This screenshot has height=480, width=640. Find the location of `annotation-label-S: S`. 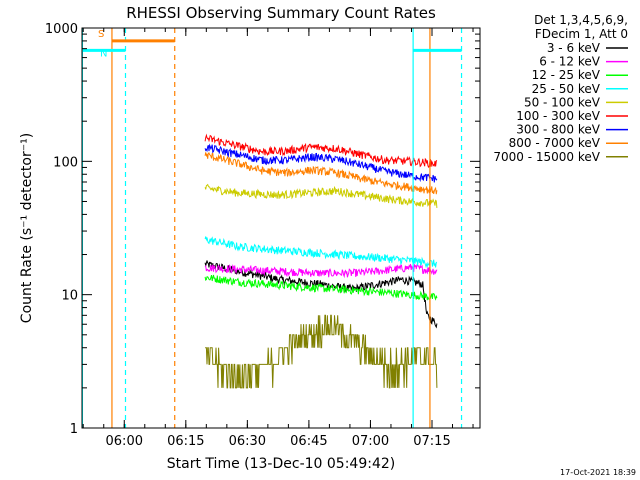

annotation-label-S: S is located at coordinates (101, 34).